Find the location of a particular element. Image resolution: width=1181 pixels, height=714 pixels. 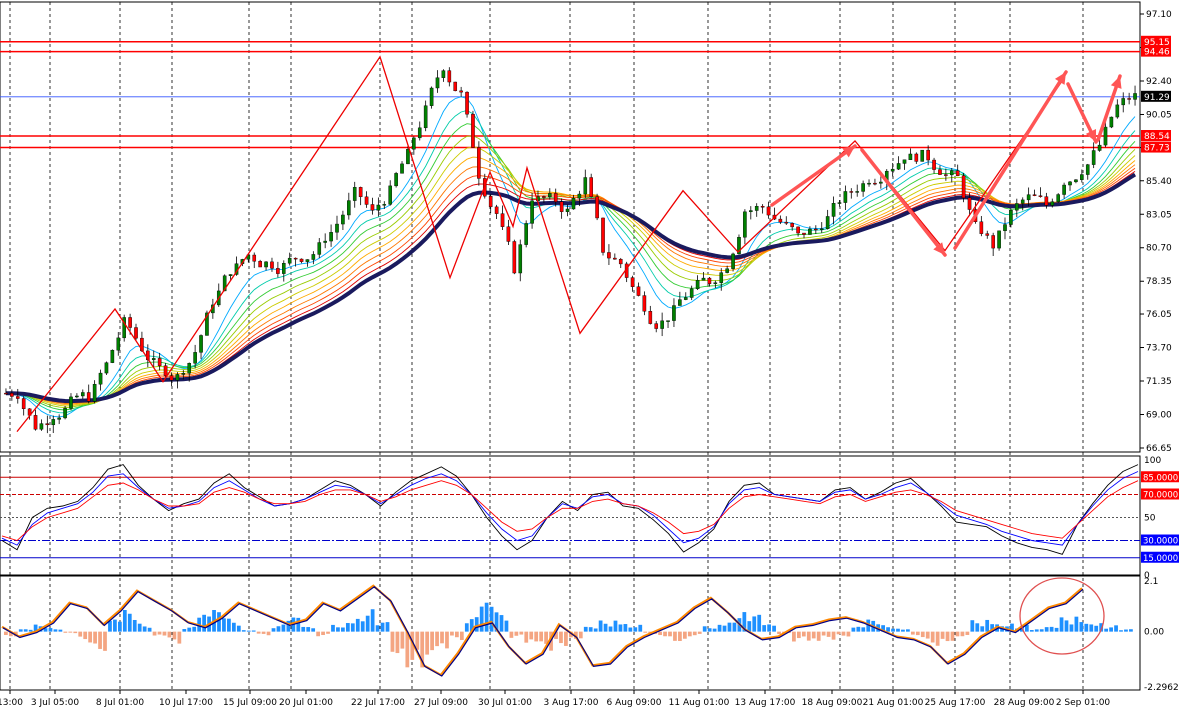

signal-line-blue is located at coordinates (543, 631).